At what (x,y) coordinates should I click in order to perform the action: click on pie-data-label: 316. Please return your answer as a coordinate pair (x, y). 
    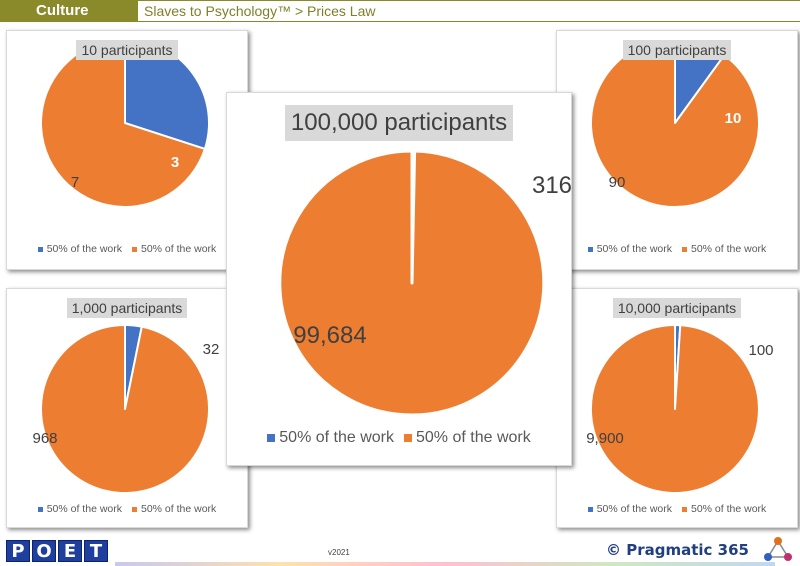
    Looking at the image, I should click on (552, 185).